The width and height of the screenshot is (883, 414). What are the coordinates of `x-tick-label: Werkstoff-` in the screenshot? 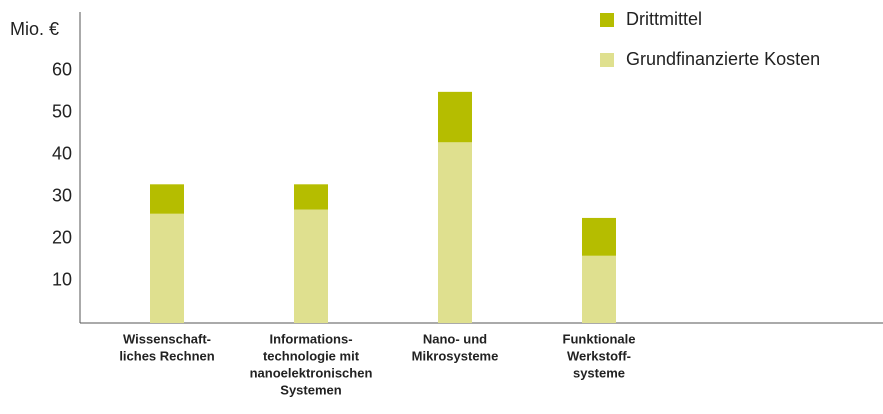 It's located at (599, 355).